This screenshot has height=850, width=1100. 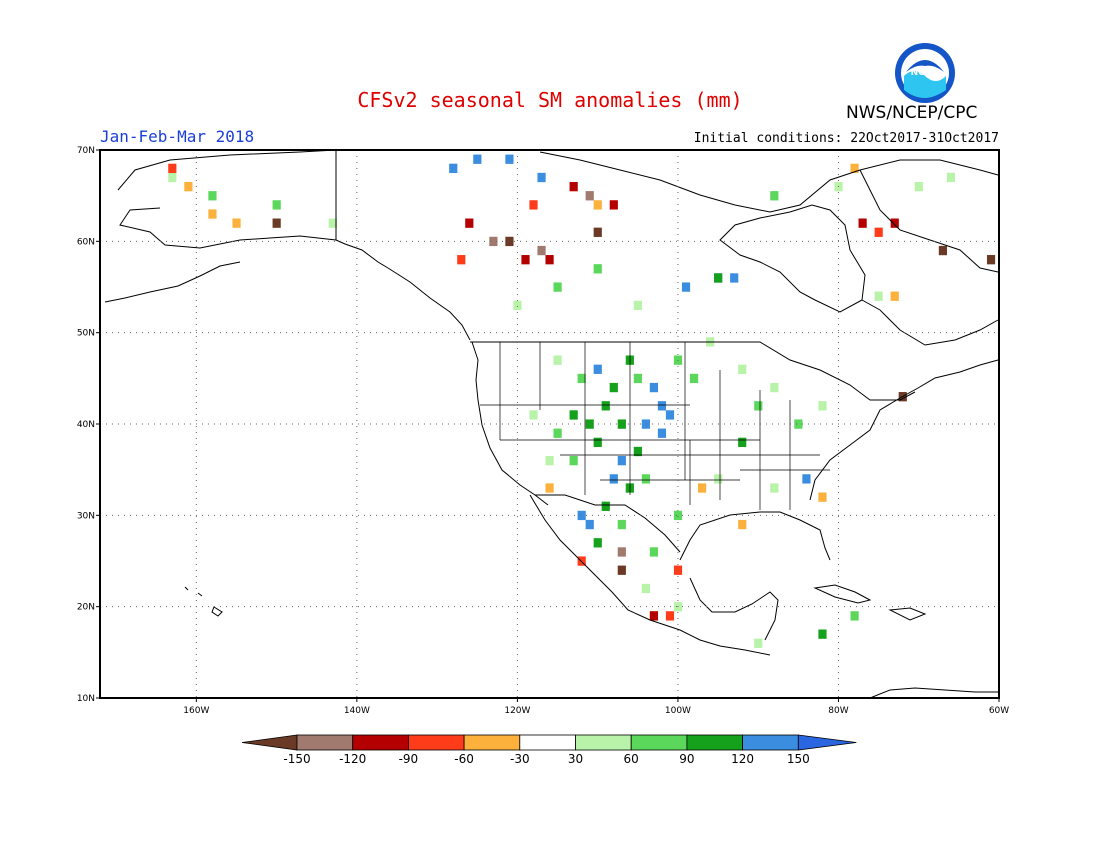 What do you see at coordinates (228, 228) in the screenshot?
I see `coastline-alaska-west` at bounding box center [228, 228].